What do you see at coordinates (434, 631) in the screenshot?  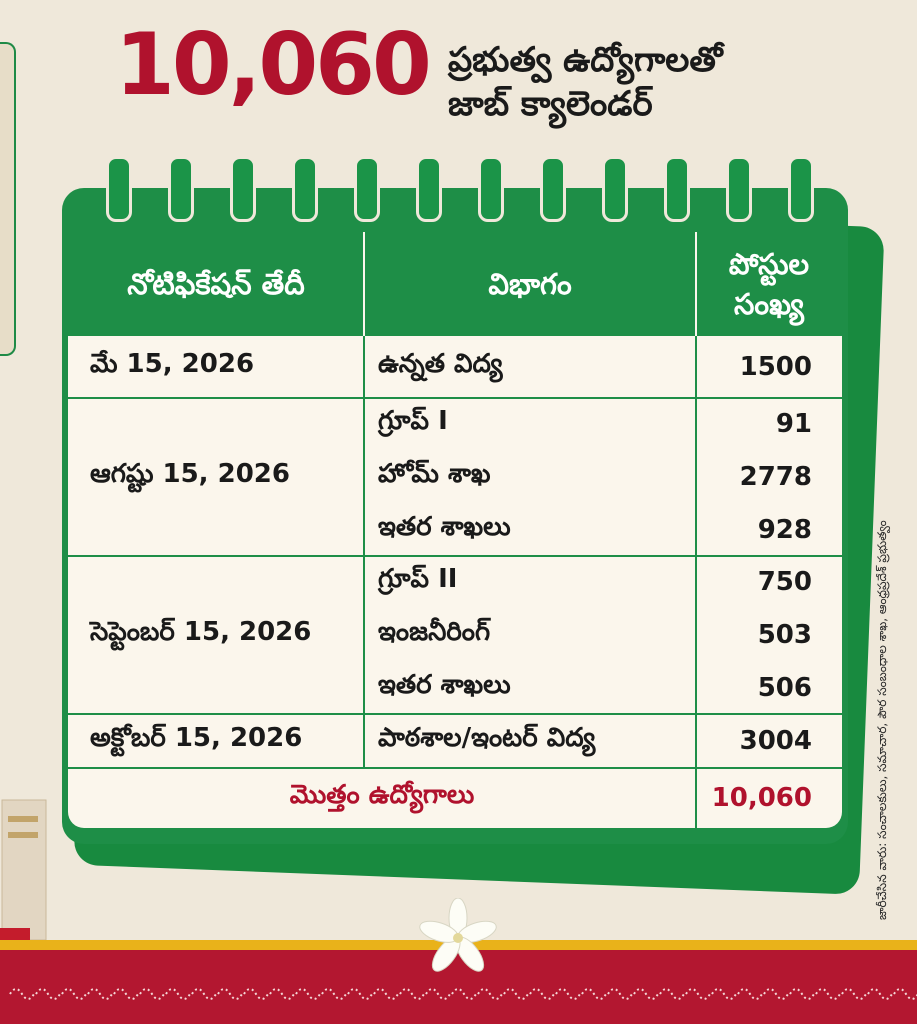 I see `department-name: ఇంజనీరింగ్` at bounding box center [434, 631].